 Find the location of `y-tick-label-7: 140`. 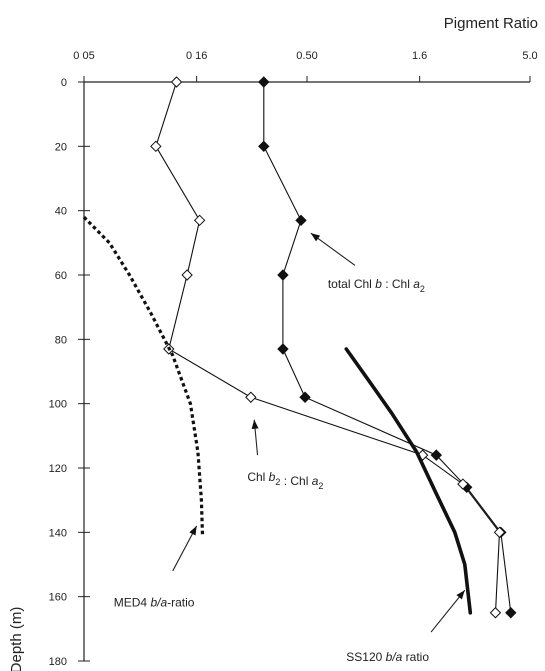

y-tick-label-7: 140 is located at coordinates (58, 533).